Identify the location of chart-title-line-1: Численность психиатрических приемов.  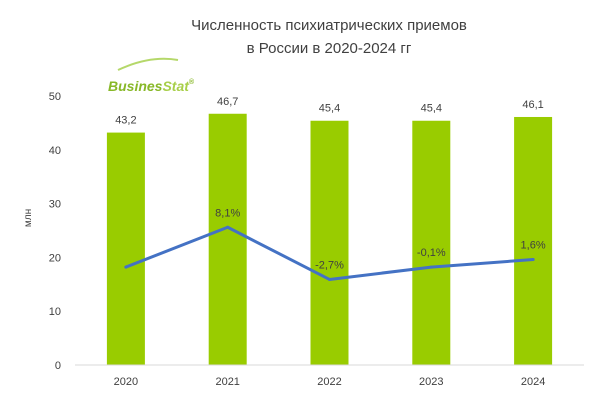
(329, 25).